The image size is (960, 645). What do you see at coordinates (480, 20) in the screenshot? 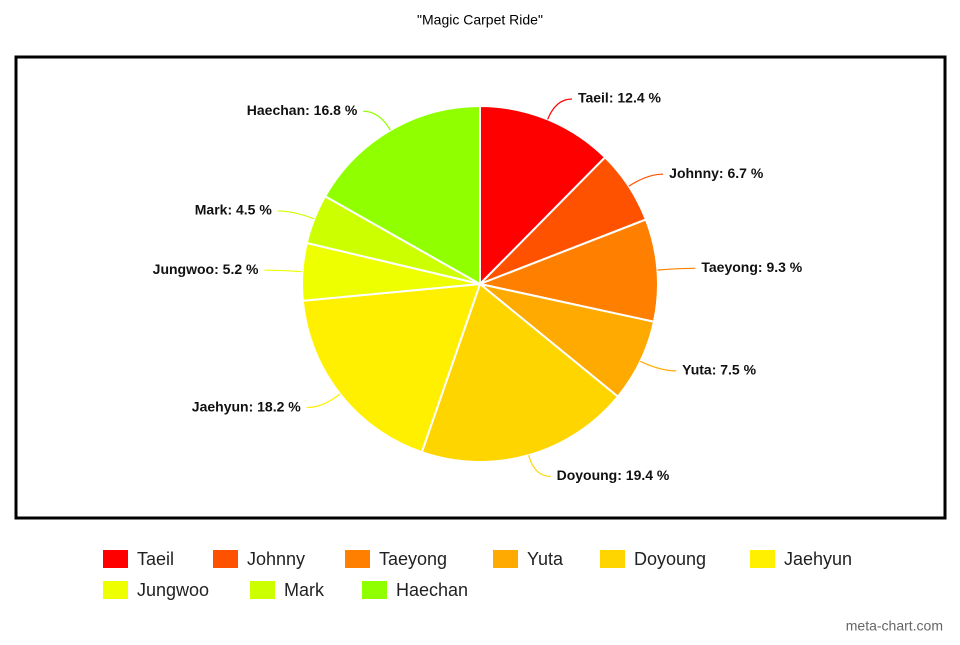
I see `chart-title: "Magic Carpet Ride"` at bounding box center [480, 20].